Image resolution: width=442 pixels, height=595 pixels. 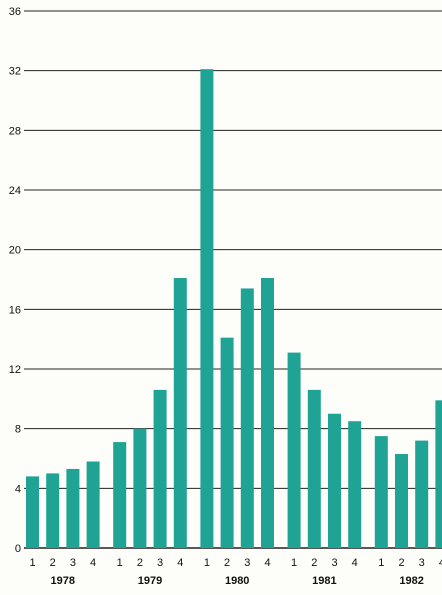 I want to click on bar-1980-q2, so click(x=227, y=442).